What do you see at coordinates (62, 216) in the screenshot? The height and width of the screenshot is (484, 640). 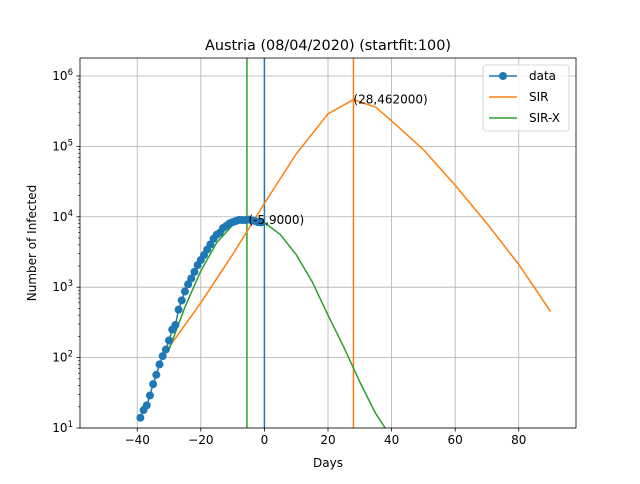 I see `y-tick-label: 10⁴` at bounding box center [62, 216].